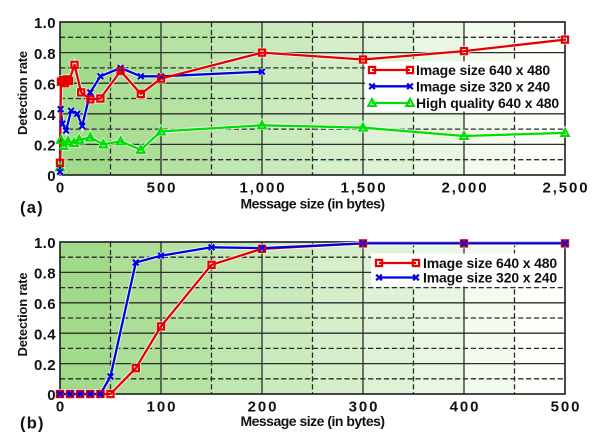  I want to click on svg-text: 1,500, so click(363, 188).